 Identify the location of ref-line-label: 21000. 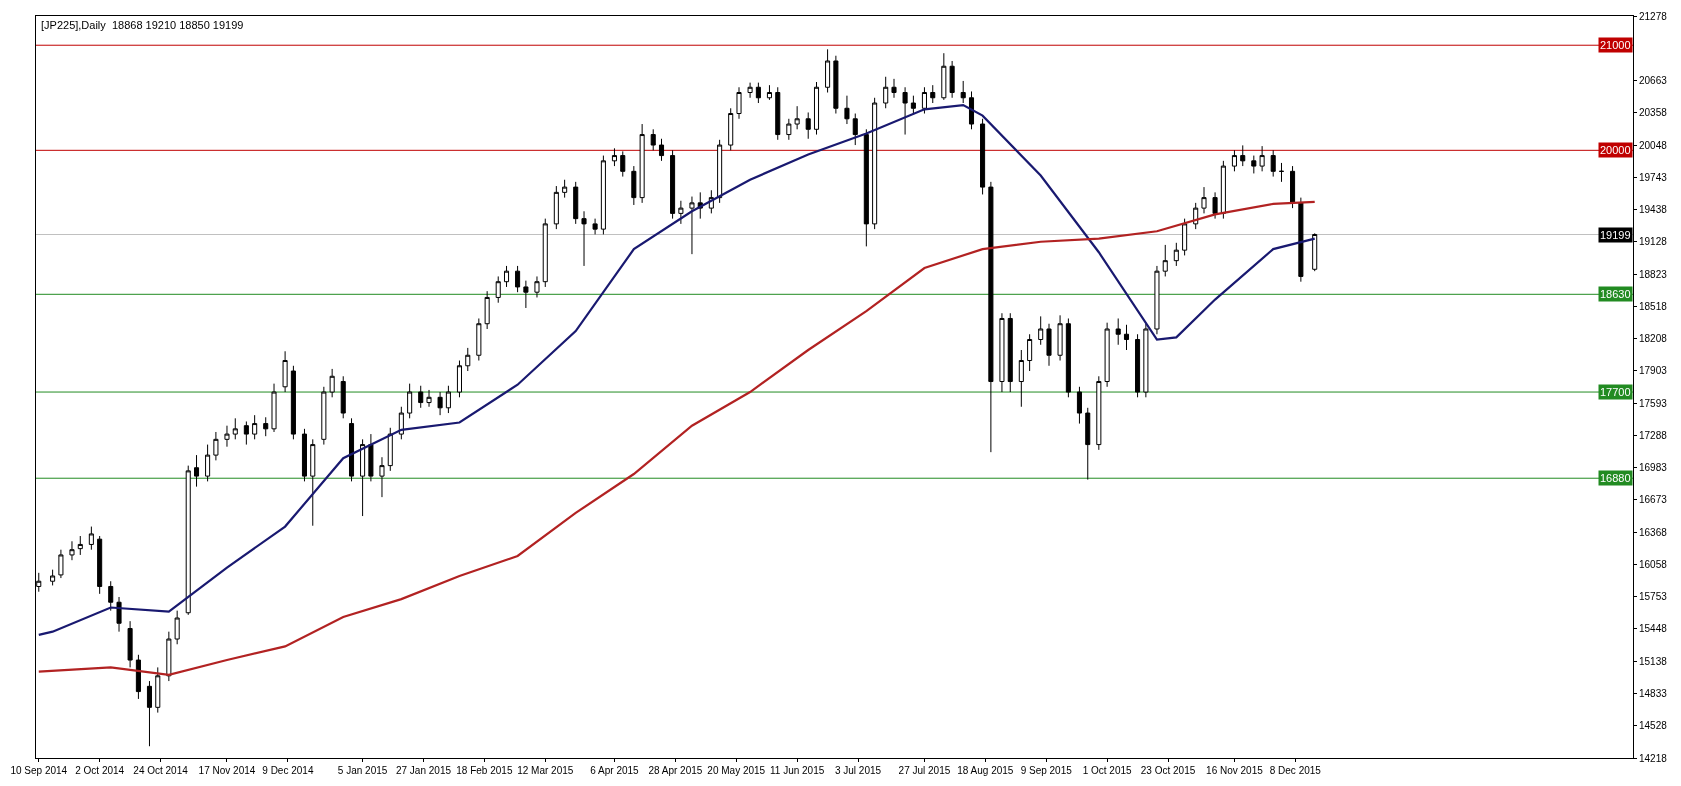
(1615, 45).